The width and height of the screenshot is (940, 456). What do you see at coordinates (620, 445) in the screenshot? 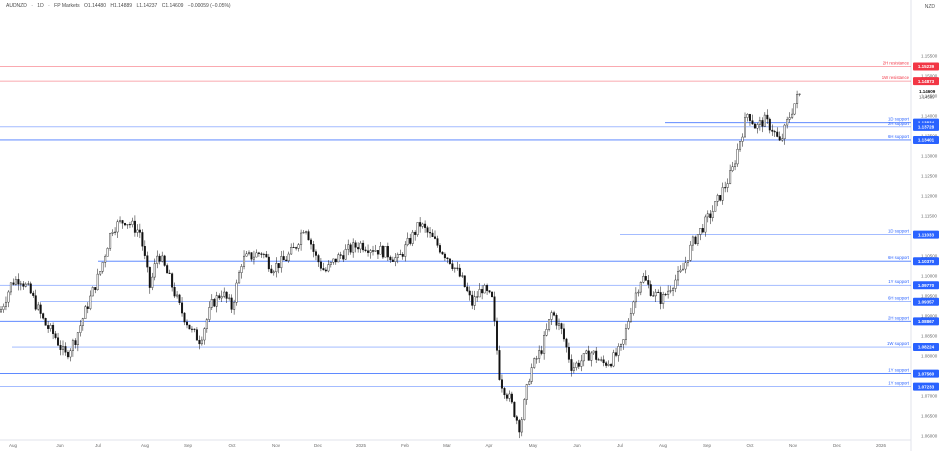
I see `x-tick-label: Jul` at bounding box center [620, 445].